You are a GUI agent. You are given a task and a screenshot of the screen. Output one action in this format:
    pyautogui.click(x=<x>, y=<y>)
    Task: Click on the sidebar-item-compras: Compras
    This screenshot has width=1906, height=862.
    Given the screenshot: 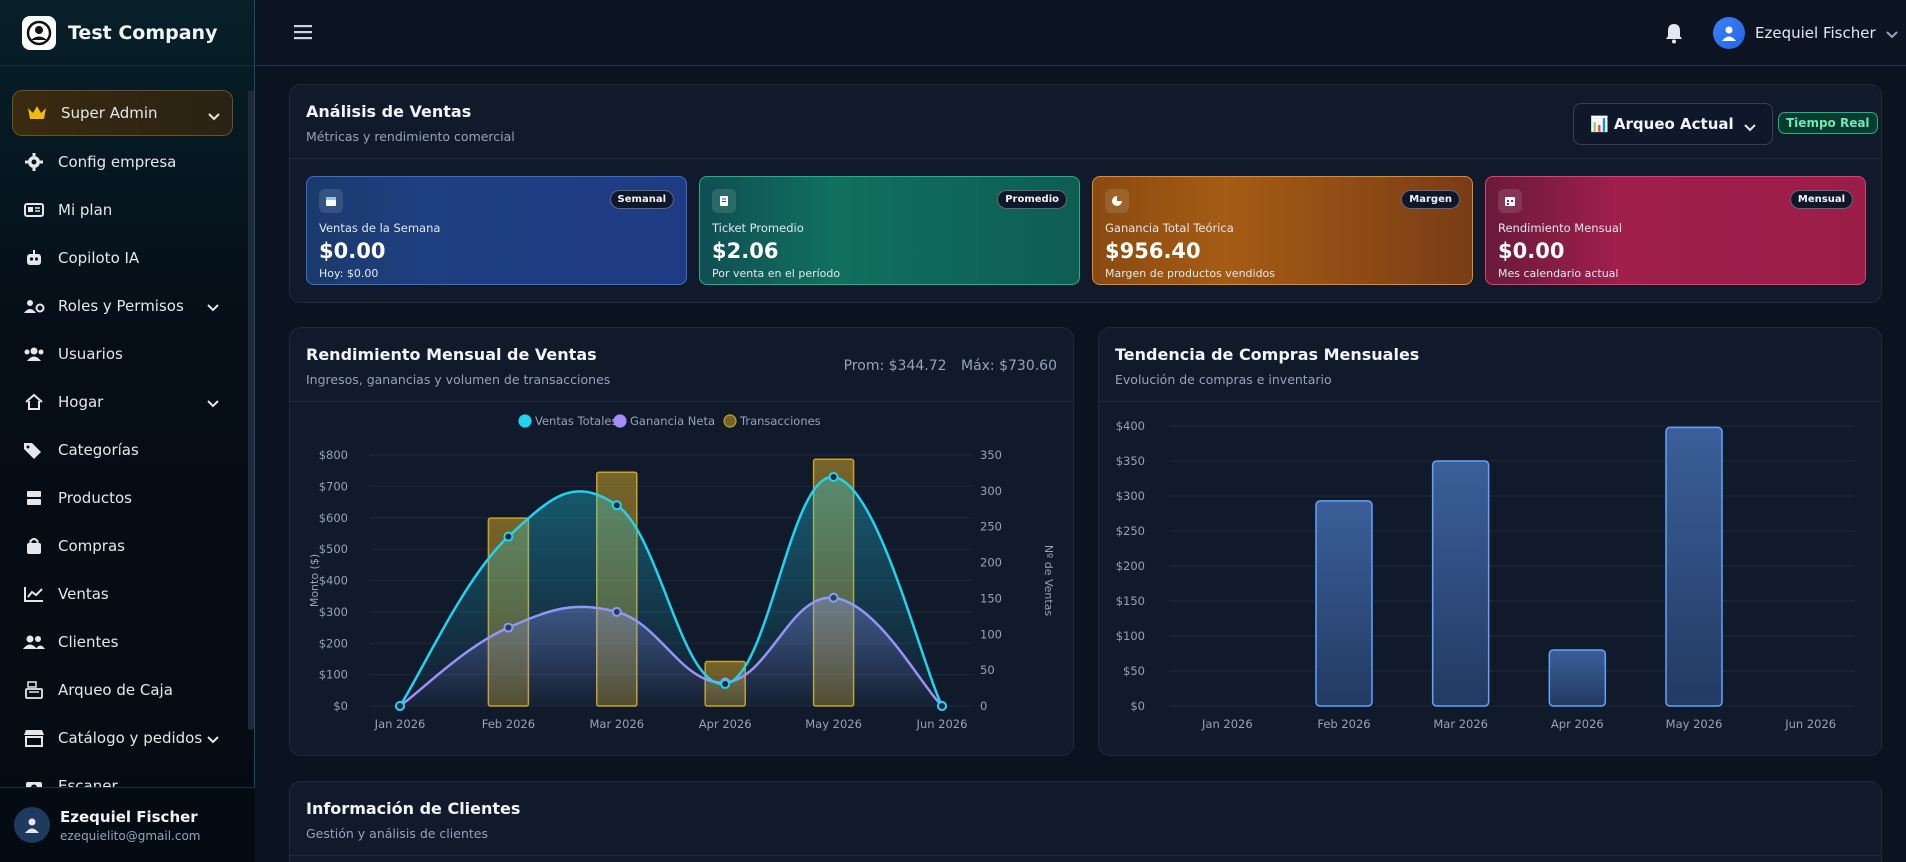 What is the action you would take?
    pyautogui.click(x=122, y=546)
    